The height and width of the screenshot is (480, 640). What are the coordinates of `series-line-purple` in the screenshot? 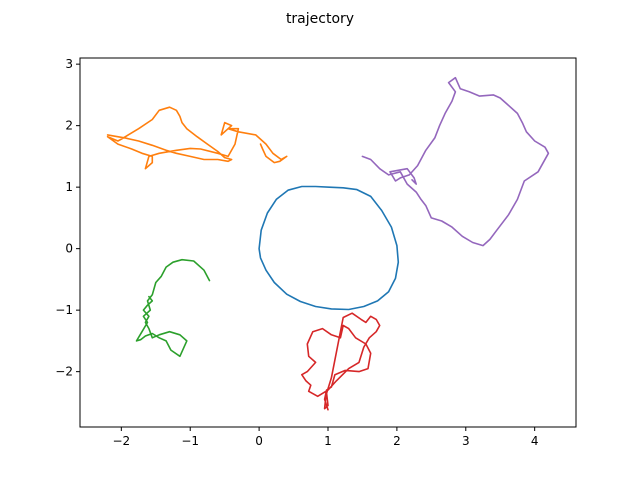 It's located at (455, 161).